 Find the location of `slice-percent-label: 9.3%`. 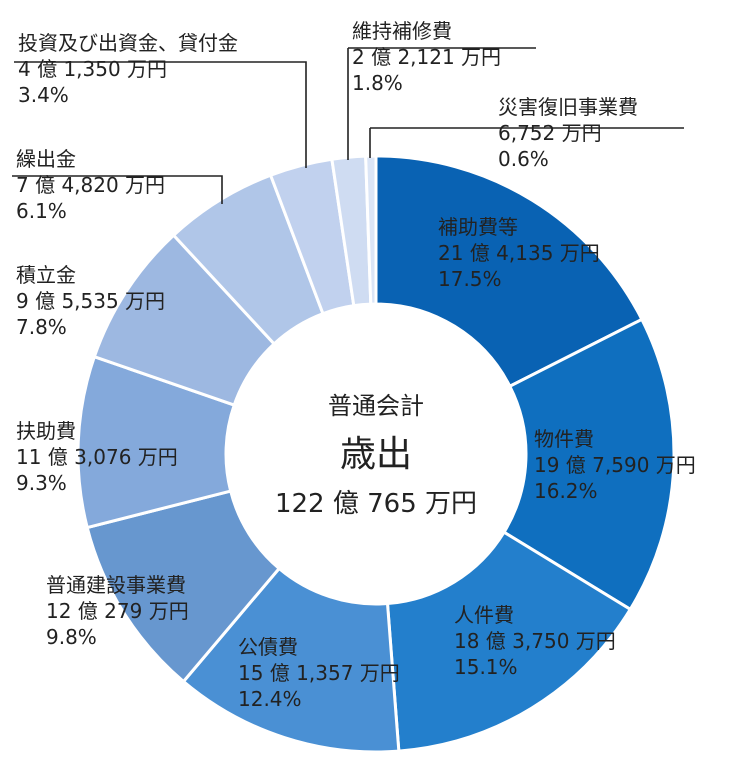

slice-percent-label: 9.3% is located at coordinates (41, 483).